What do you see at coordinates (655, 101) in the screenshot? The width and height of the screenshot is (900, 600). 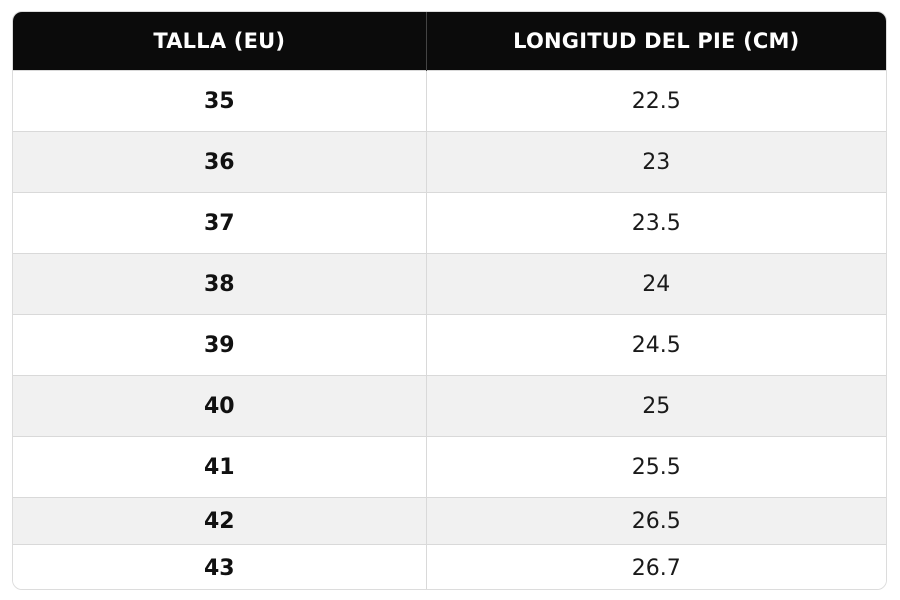 I see `foot-length-cell: 22.5` at bounding box center [655, 101].